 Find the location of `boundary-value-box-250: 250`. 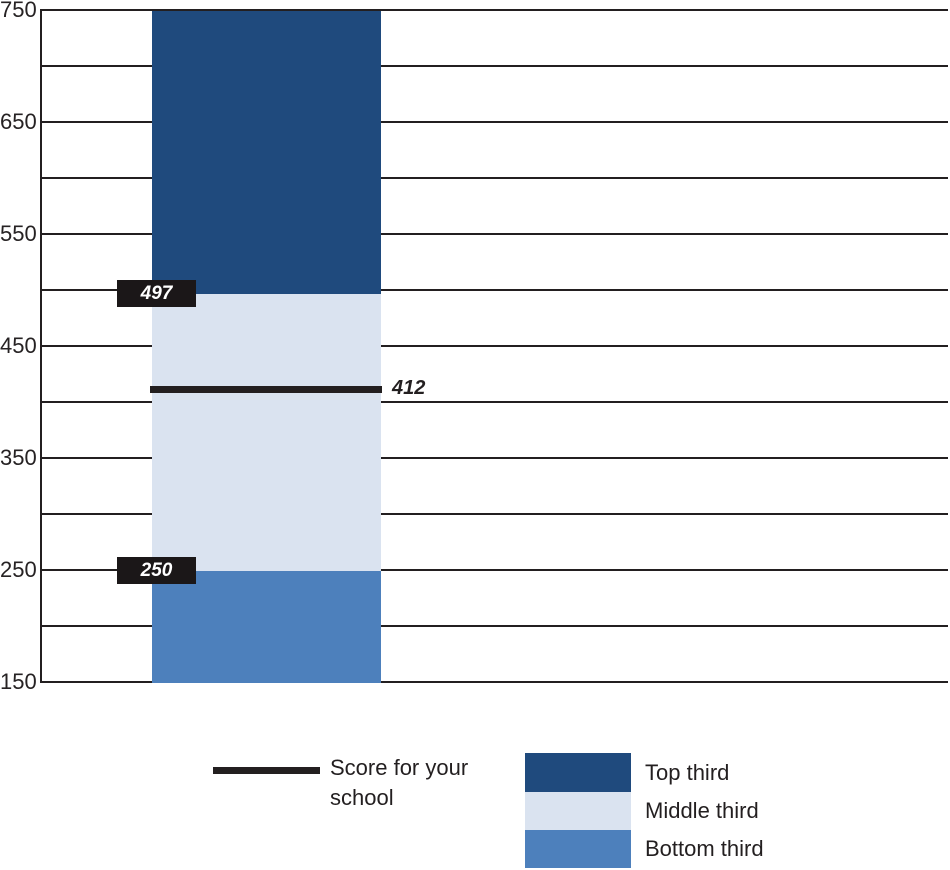

boundary-value-box-250: 250 is located at coordinates (156, 570).